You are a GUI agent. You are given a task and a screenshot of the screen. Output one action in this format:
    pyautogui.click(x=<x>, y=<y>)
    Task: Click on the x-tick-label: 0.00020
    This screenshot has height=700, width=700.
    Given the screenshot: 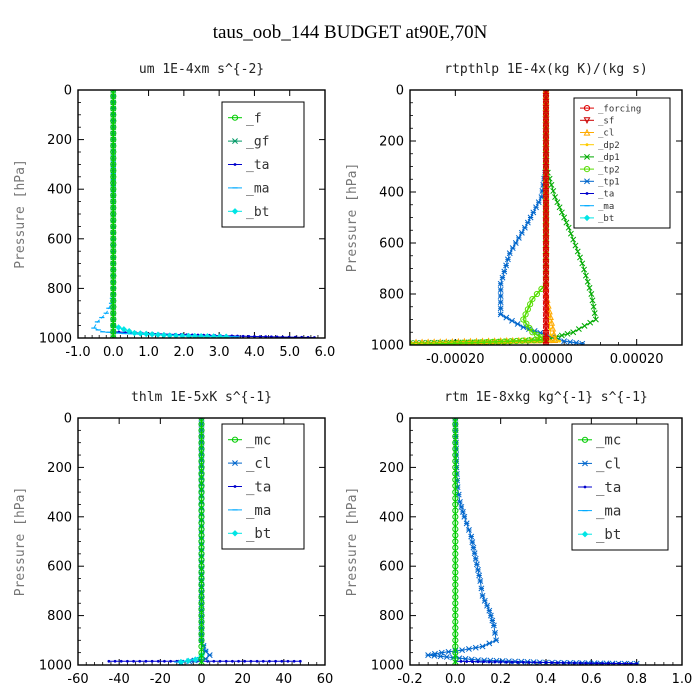 What is the action you would take?
    pyautogui.click(x=637, y=359)
    